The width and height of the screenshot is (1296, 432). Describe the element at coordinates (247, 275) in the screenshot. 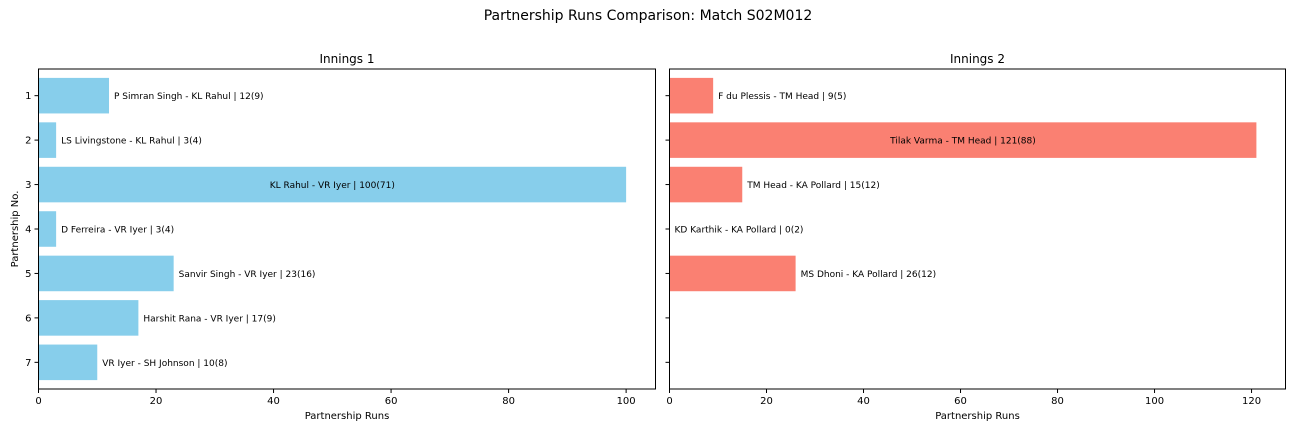

I see `bar-label: Sanvir Singh - VR Iyer | 23(16)` at that location.